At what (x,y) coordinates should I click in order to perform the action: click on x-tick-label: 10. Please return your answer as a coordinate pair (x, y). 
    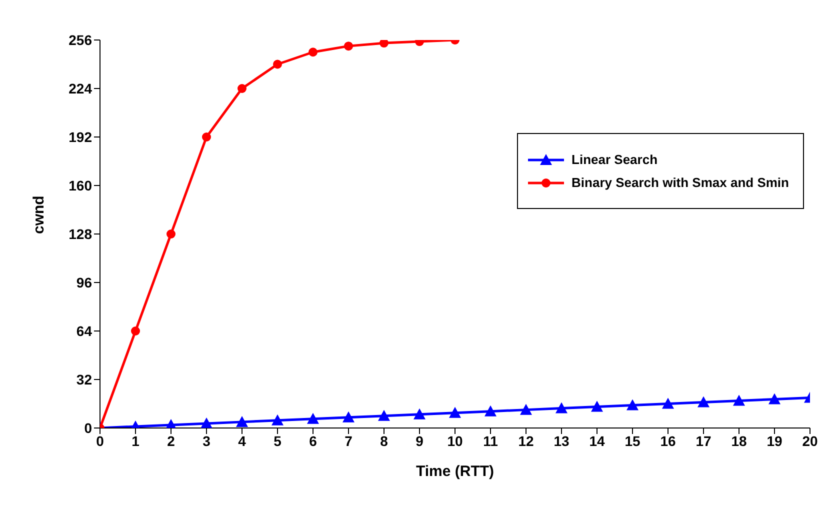
    Looking at the image, I should click on (455, 440).